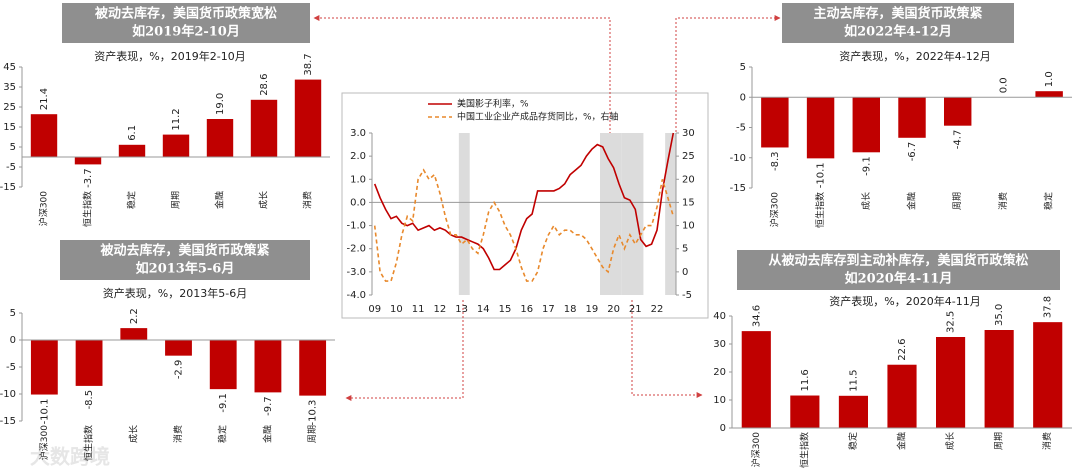  Describe the element at coordinates (613, 309) in the screenshot. I see `x-tick-label: 20` at that location.